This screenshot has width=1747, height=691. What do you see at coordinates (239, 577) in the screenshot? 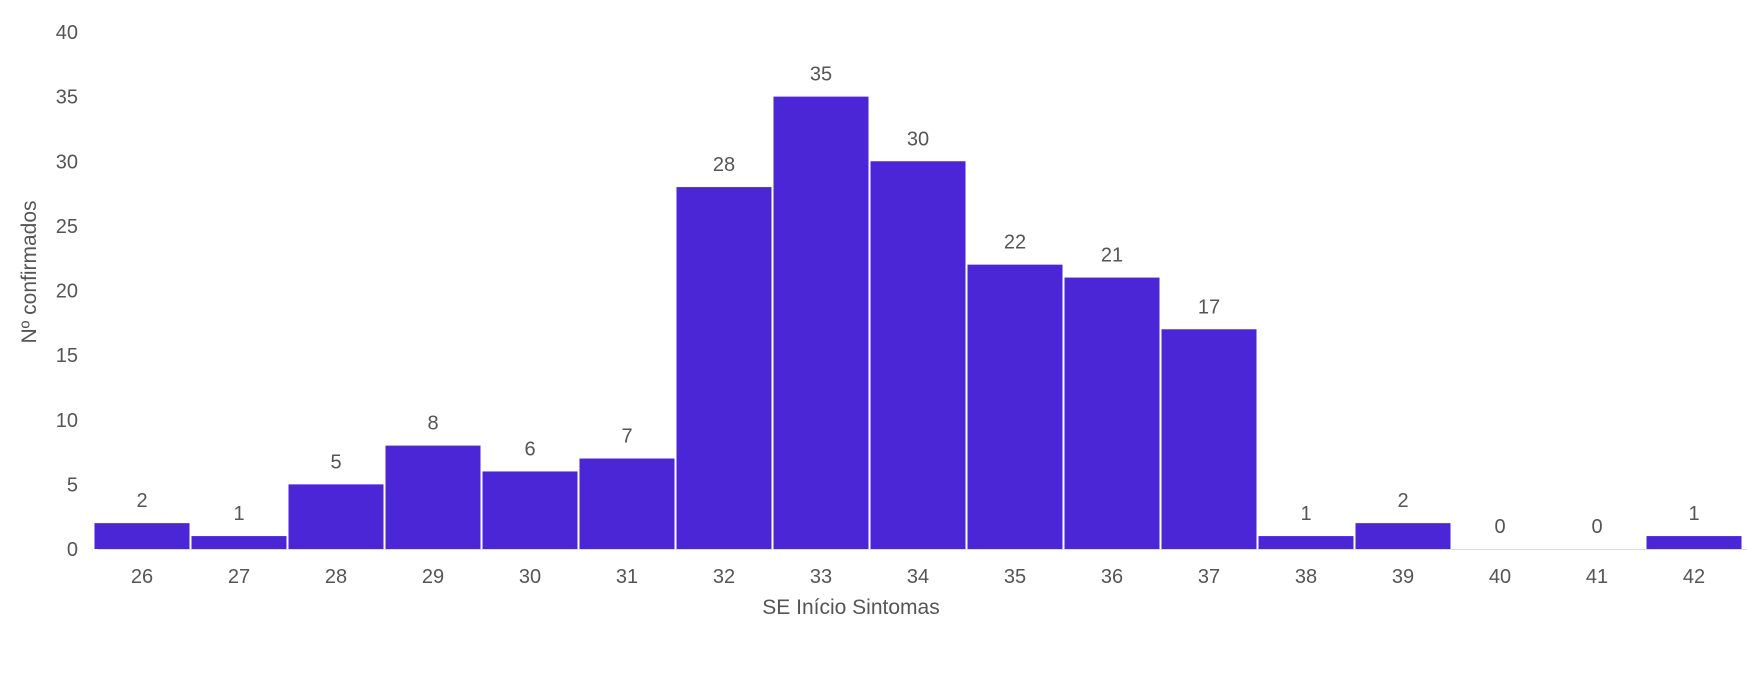
I see `x-tick-label: 27` at bounding box center [239, 577].